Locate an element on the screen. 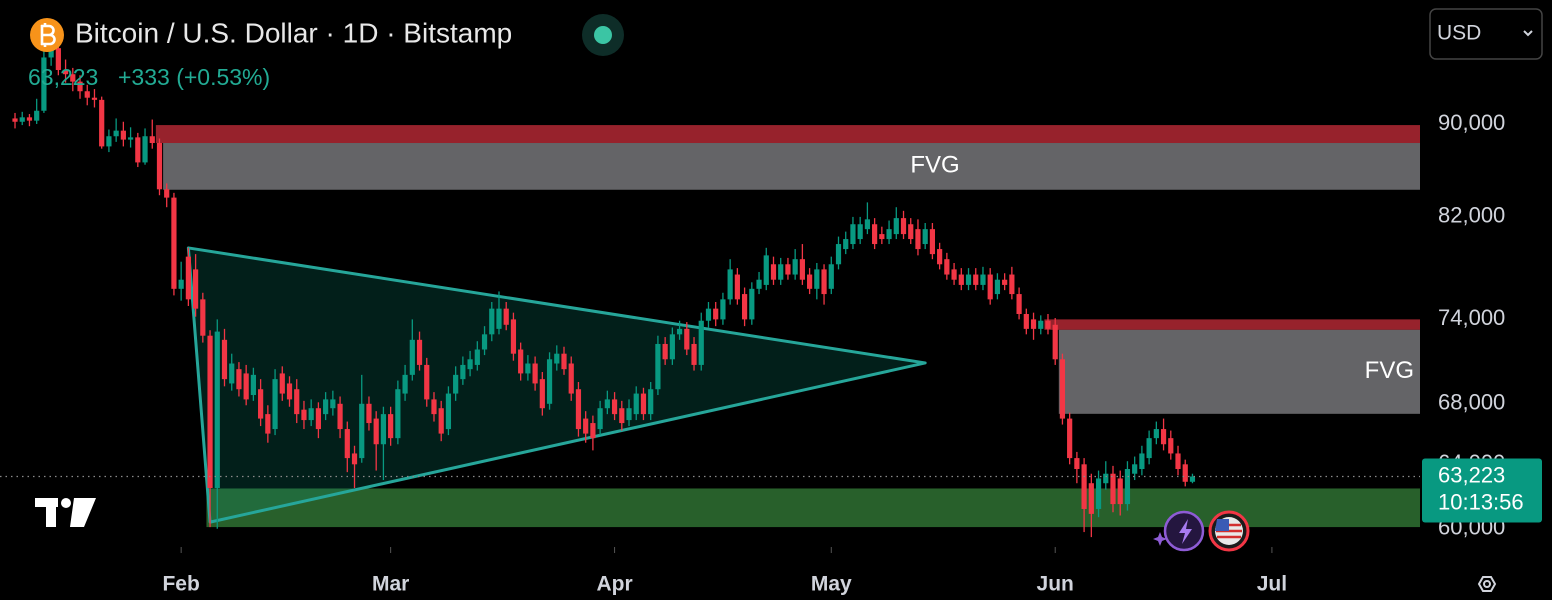 The height and width of the screenshot is (600, 1552). x-tick-label: Feb is located at coordinates (180, 584).